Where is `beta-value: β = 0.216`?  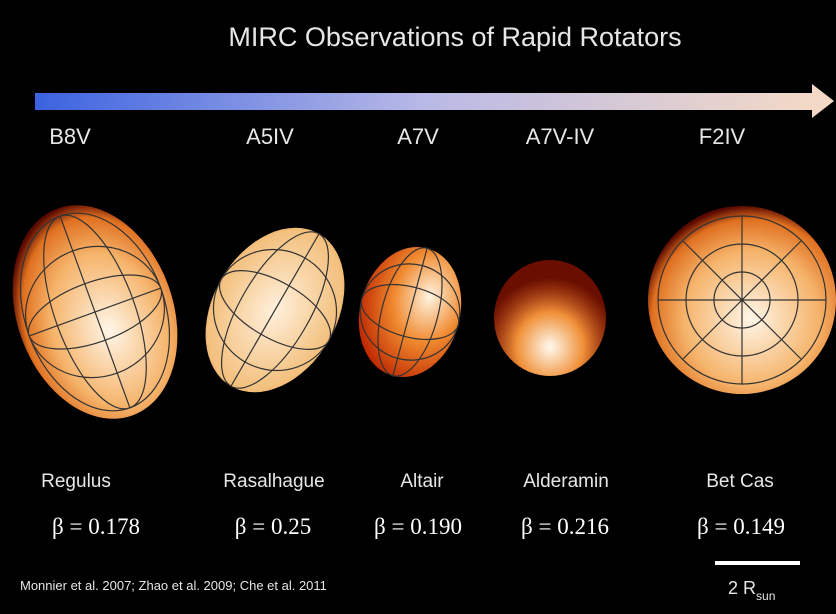 beta-value: β = 0.216 is located at coordinates (565, 526).